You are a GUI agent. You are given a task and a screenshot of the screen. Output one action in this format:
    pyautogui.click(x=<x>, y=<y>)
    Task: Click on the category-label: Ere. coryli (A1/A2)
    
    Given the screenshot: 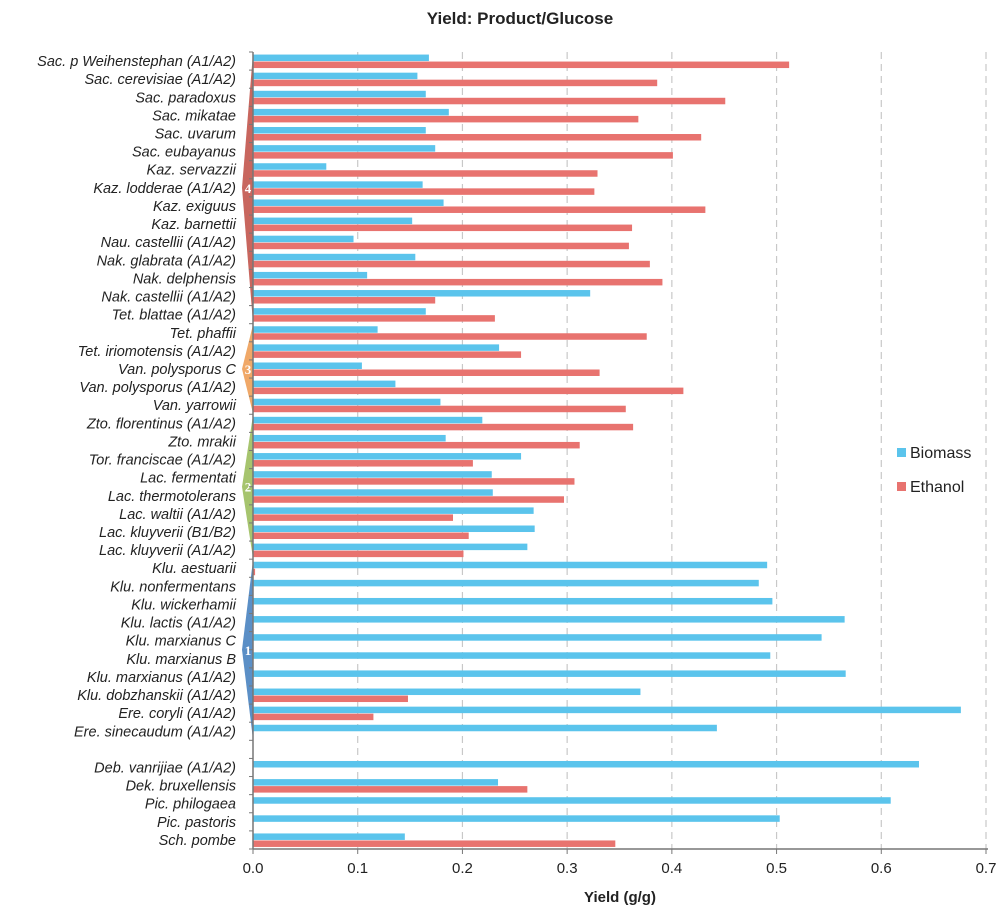 What is the action you would take?
    pyautogui.click(x=177, y=714)
    